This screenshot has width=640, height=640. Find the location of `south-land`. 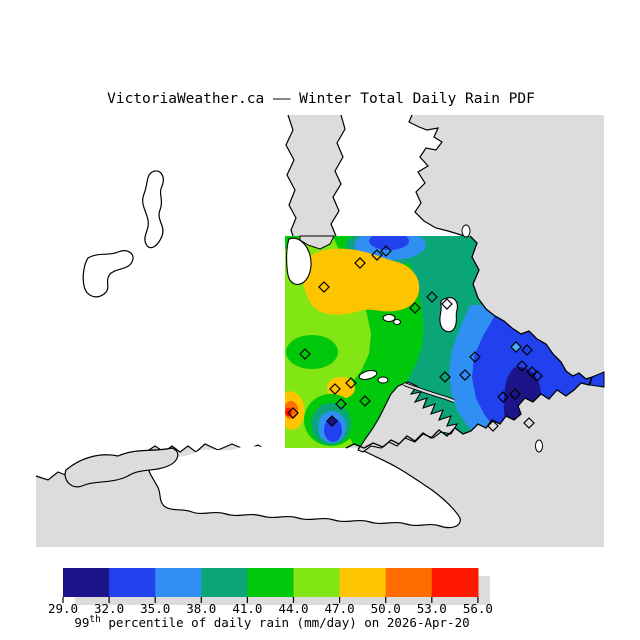

south-land is located at coordinates (304, 487).